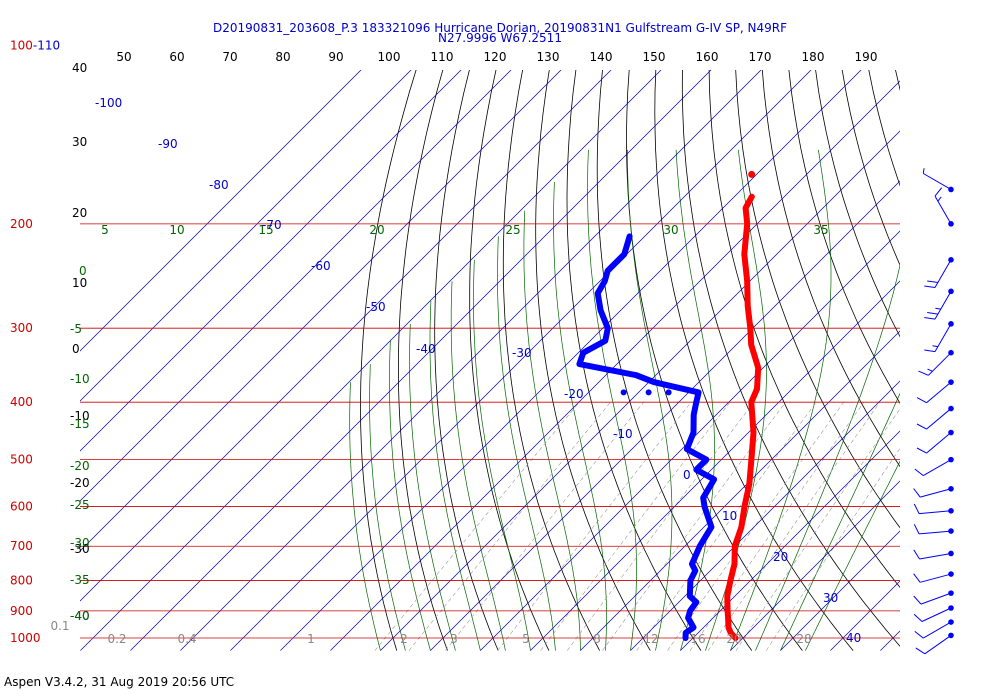 The height and width of the screenshot is (700, 1000). Describe the element at coordinates (522, 353) in the screenshot. I see `temperature-label: -30` at that location.